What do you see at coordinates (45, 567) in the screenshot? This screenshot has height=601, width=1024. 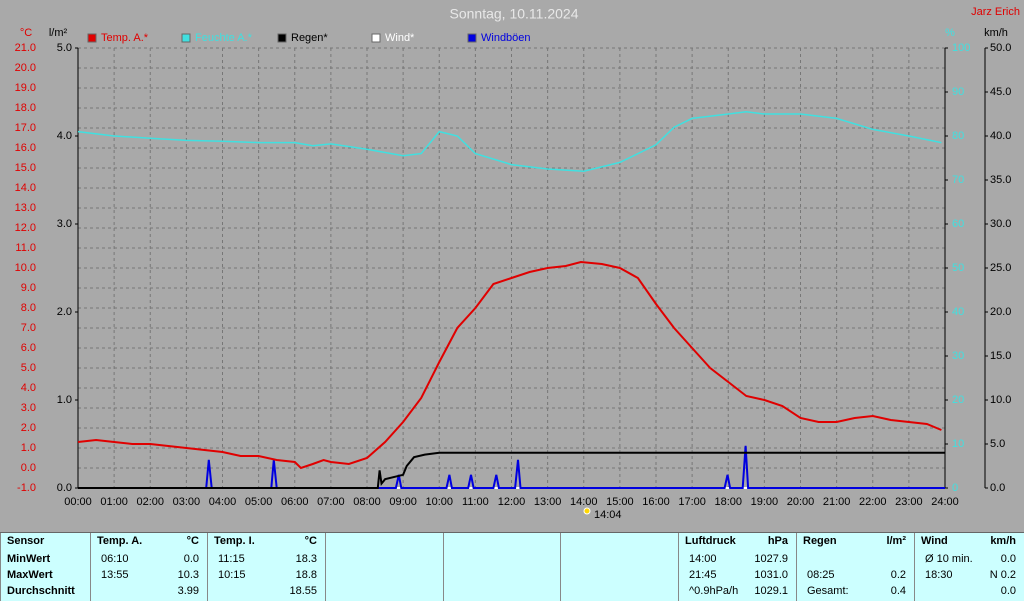 I see `panel: Sensor MinWert MaxWert Durchschnitt` at bounding box center [45, 567].